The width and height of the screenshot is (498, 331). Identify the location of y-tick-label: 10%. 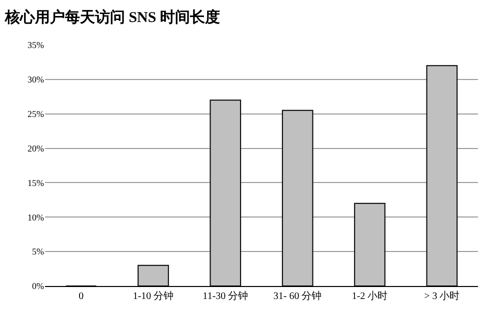
(36, 217).